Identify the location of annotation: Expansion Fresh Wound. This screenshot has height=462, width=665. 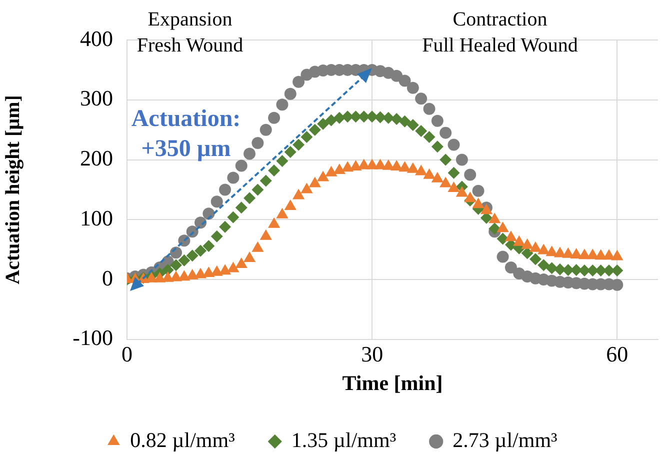
(190, 32).